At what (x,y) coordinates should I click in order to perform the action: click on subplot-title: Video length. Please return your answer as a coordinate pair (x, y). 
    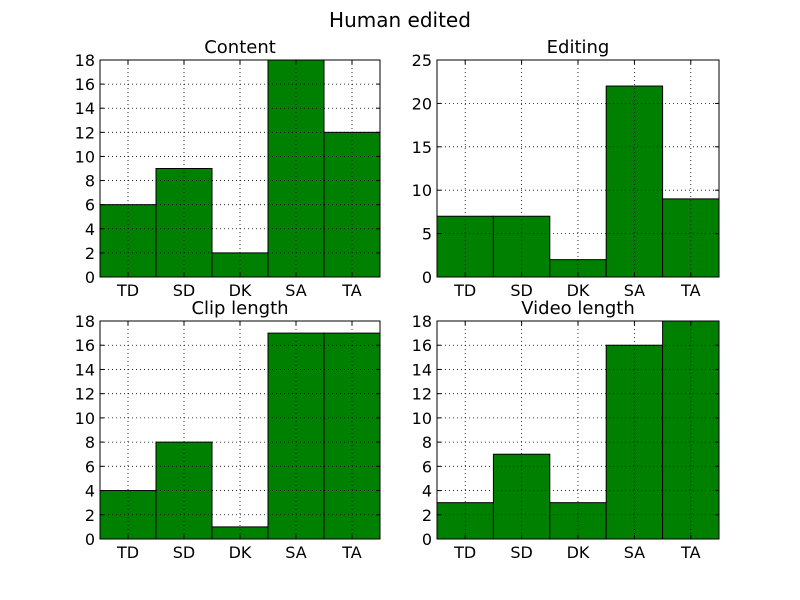
    Looking at the image, I should click on (578, 308).